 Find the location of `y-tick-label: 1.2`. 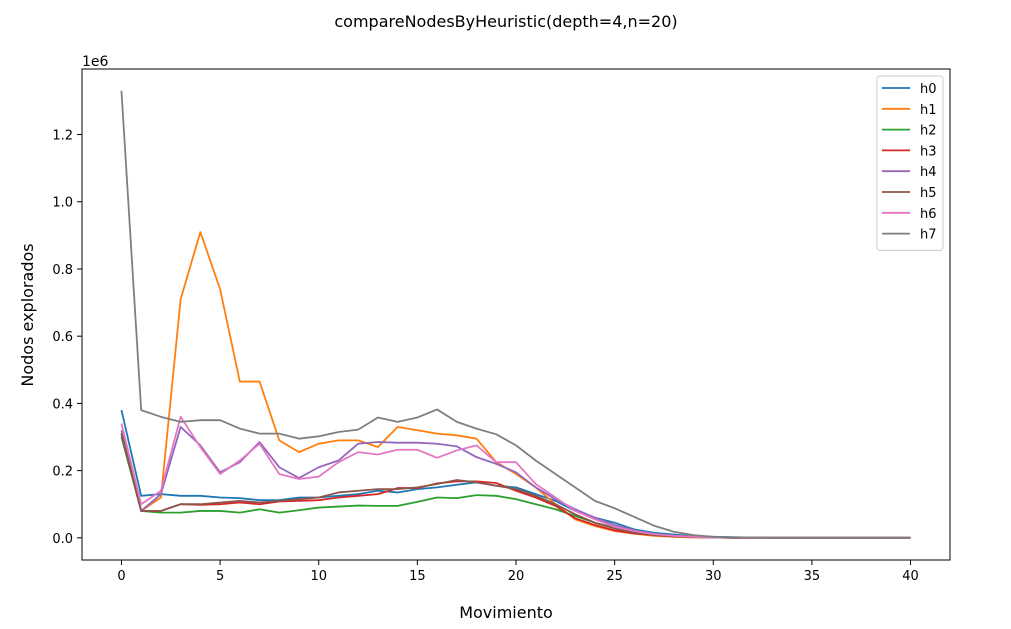

y-tick-label: 1.2 is located at coordinates (62, 136).